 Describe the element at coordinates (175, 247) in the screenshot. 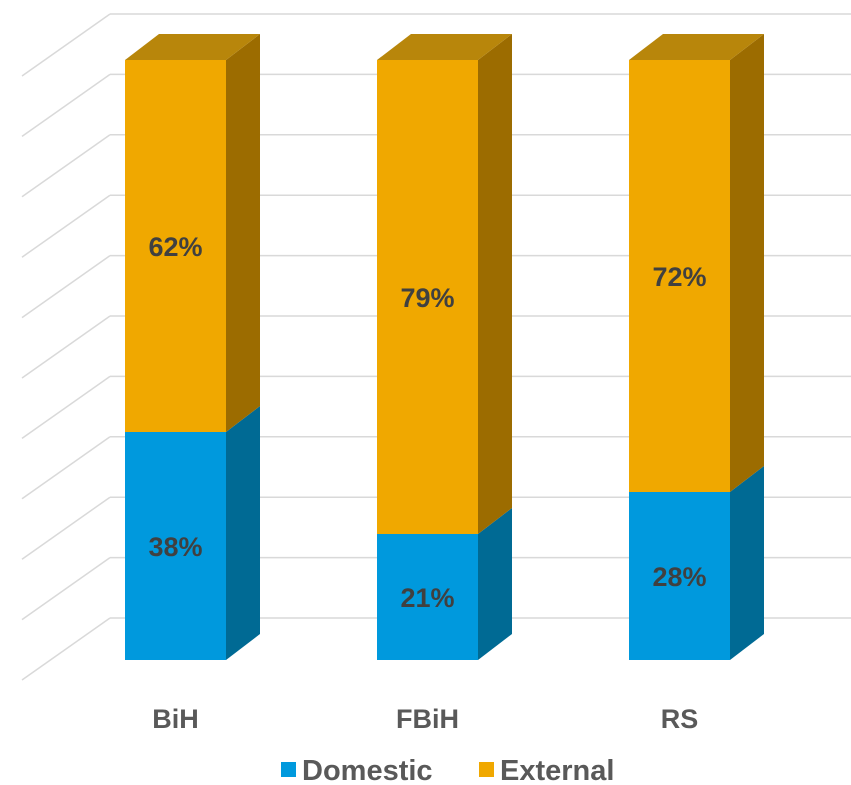

I see `data-label-external-bih: 62%` at that location.